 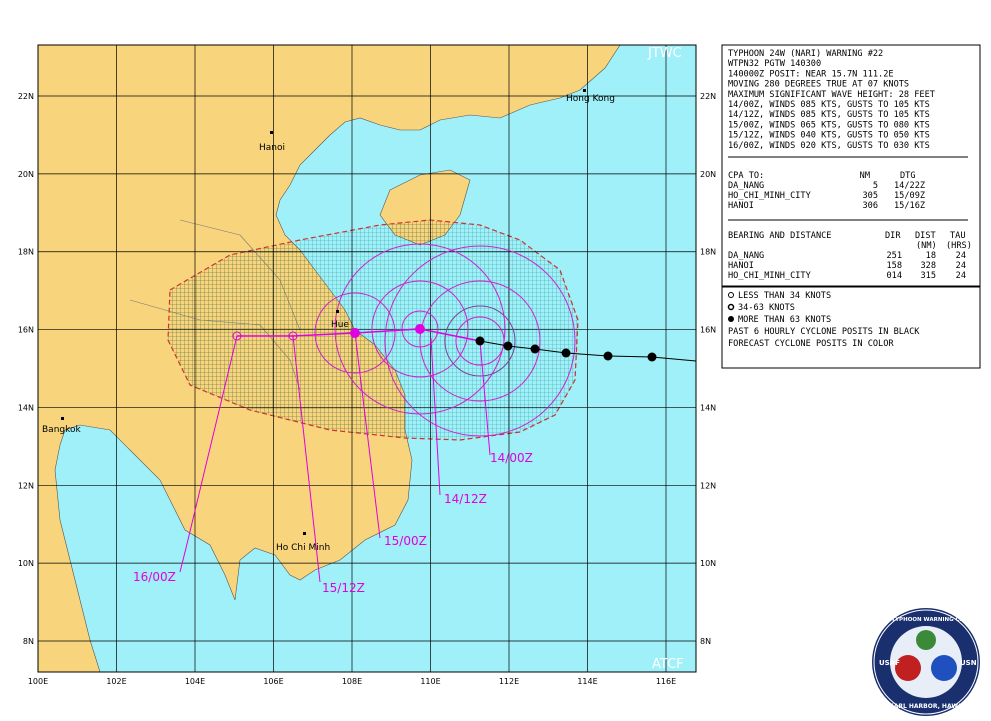 I want to click on city-label: Hue, so click(x=340, y=325).